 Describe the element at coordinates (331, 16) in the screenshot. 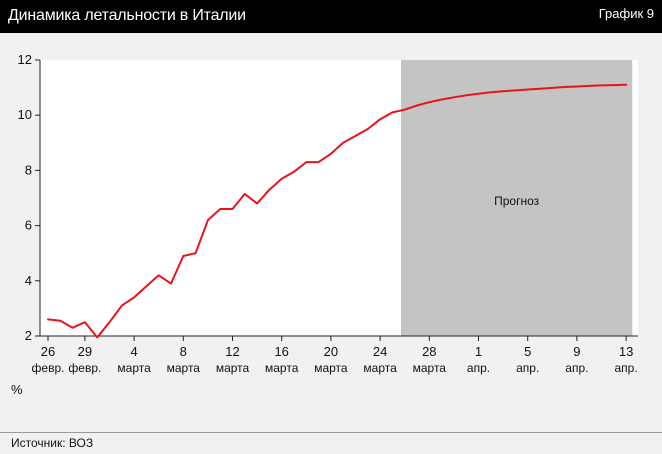

I see `chart-header: Динамика летальности в Италии График 9` at that location.